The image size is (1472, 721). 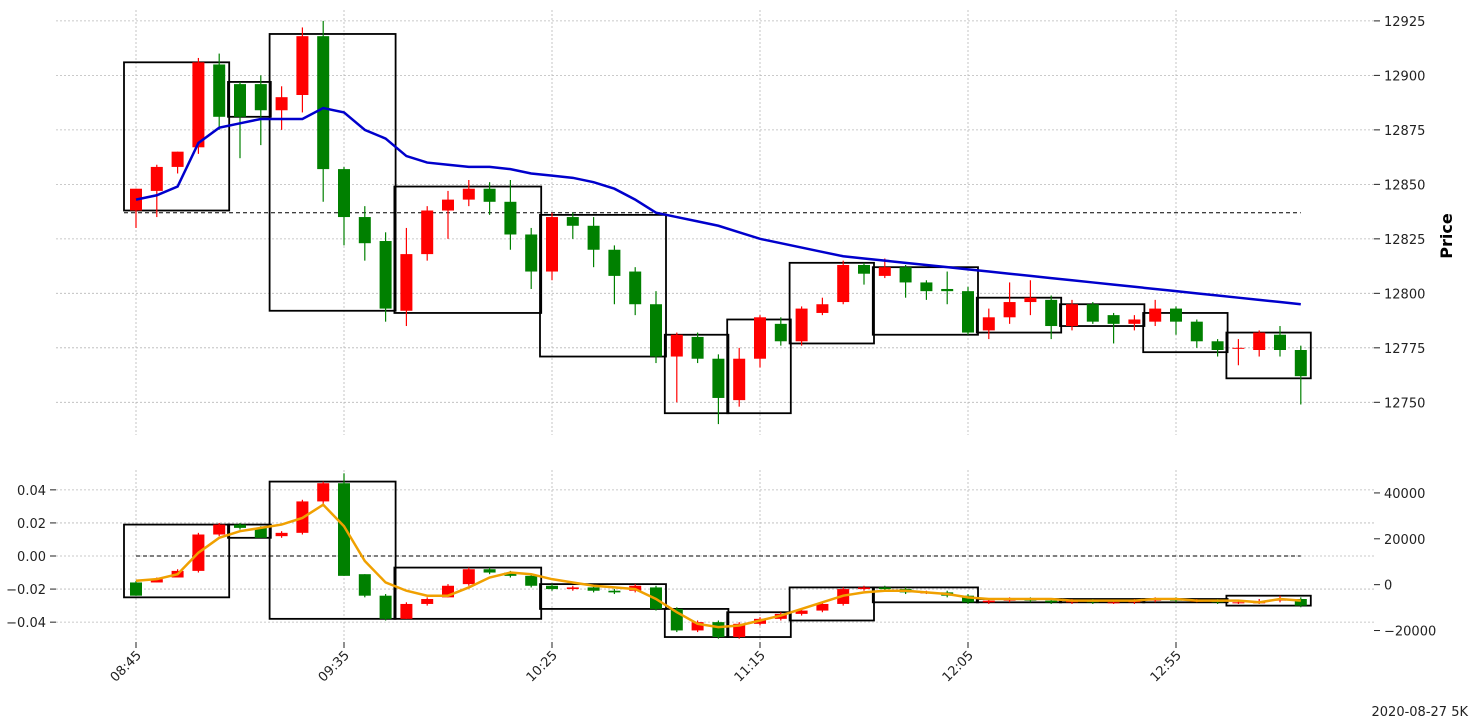 I want to click on price-tick-label: 12900, so click(x=1404, y=76).